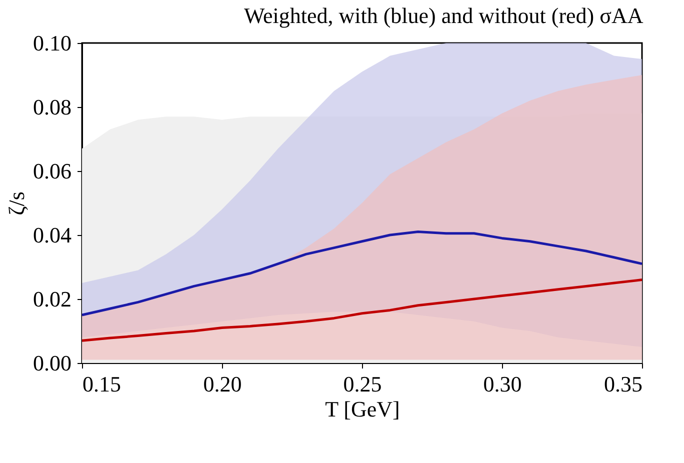  I want to click on x-axis-title: T [GeV], so click(362, 409).